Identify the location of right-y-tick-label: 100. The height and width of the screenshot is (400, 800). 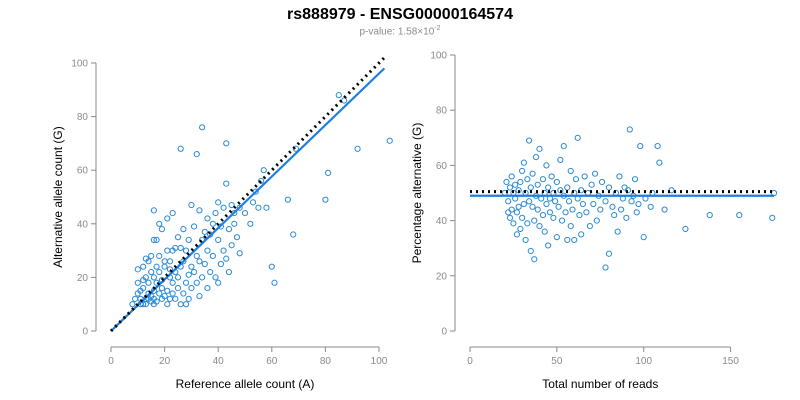
(438, 56).